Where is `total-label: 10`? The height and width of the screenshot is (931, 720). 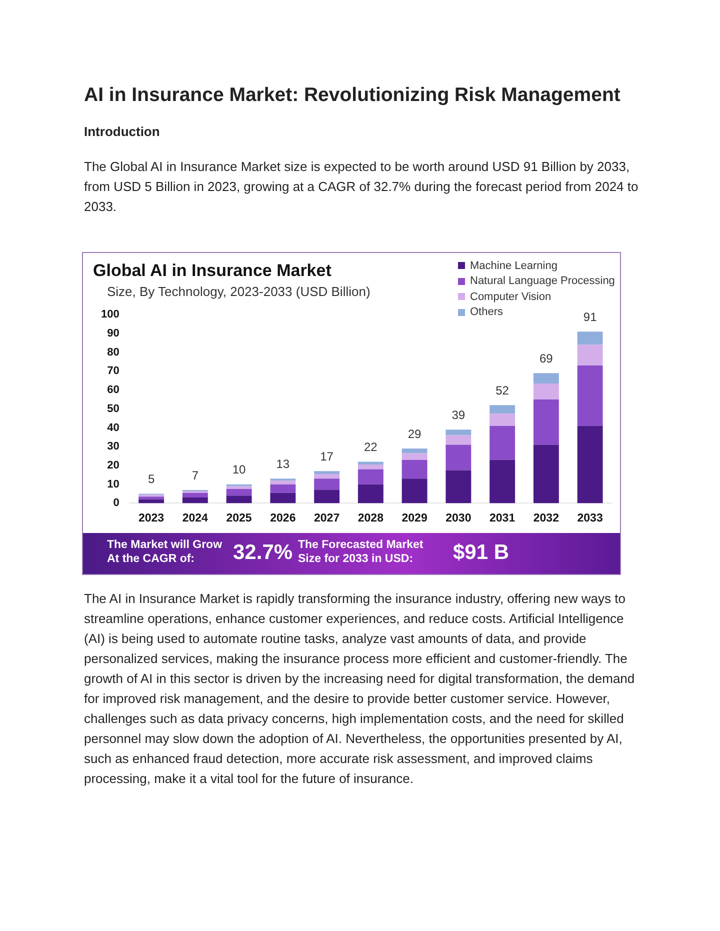 total-label: 10 is located at coordinates (239, 469).